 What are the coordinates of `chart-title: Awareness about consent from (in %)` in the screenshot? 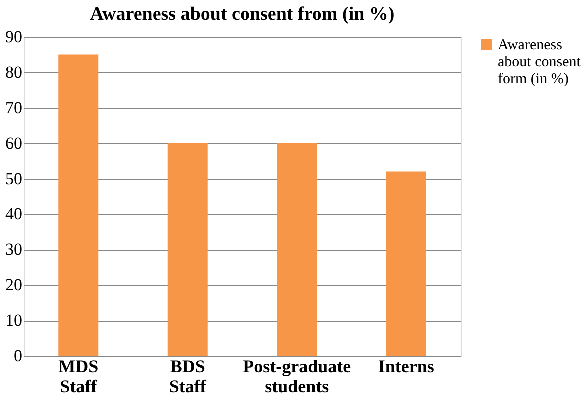 It's located at (242, 14).